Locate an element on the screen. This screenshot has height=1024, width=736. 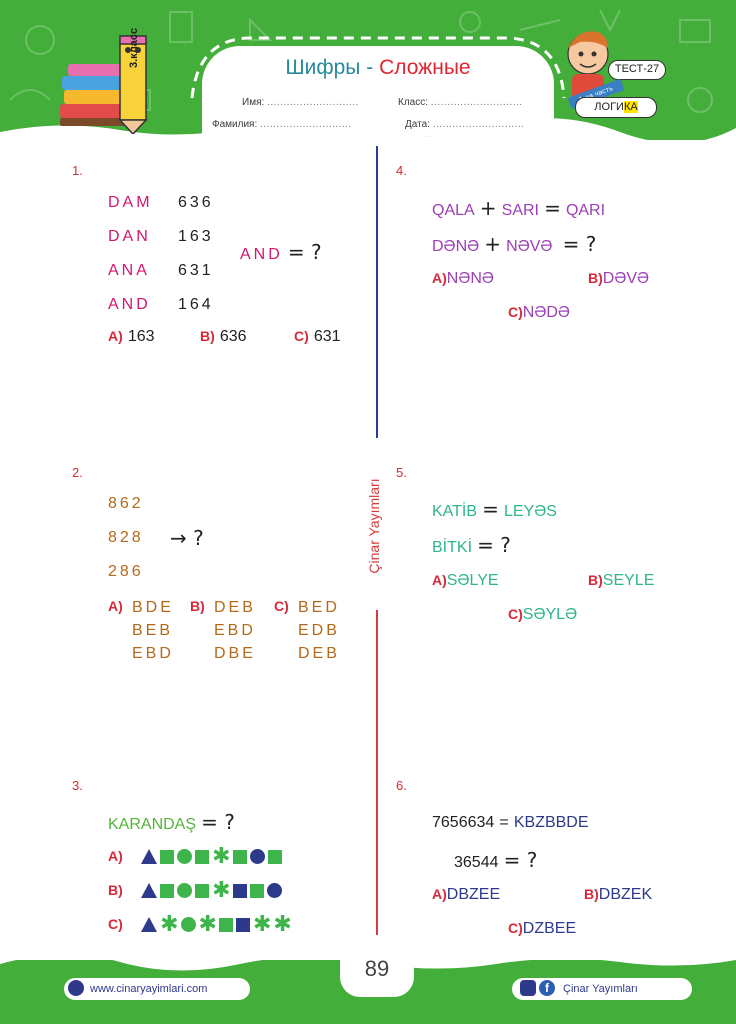
q1-row: DAN 163 is located at coordinates (161, 236).